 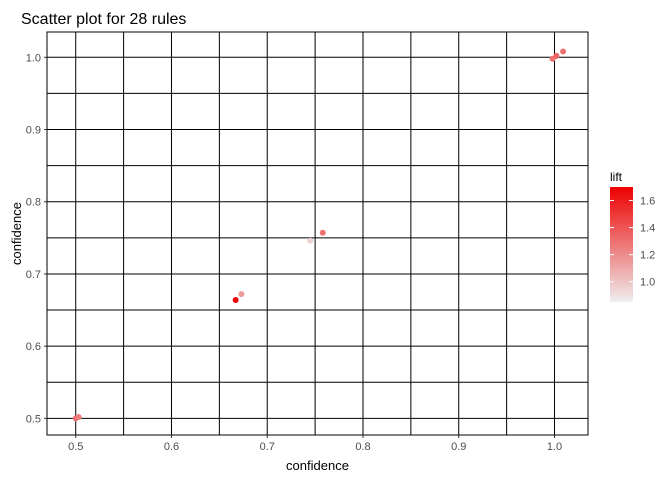 I want to click on legend-tick-label: 1.0, so click(x=647, y=283).